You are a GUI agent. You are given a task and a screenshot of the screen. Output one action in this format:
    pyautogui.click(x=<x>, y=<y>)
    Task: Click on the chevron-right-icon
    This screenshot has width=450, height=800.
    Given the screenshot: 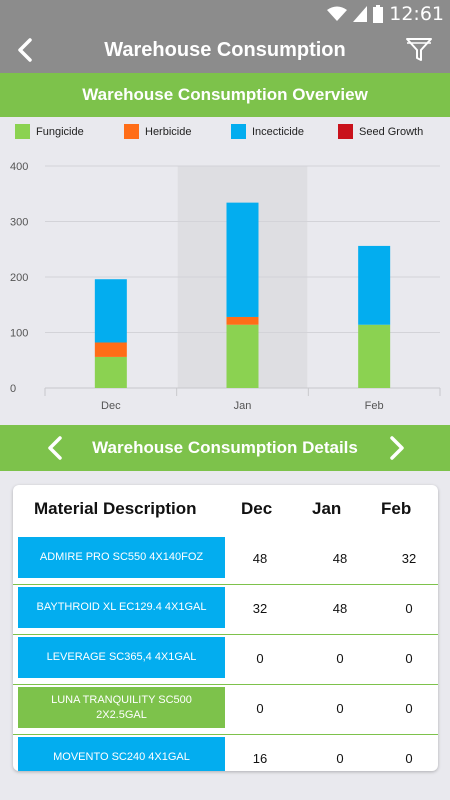 What is the action you would take?
    pyautogui.click(x=396, y=448)
    